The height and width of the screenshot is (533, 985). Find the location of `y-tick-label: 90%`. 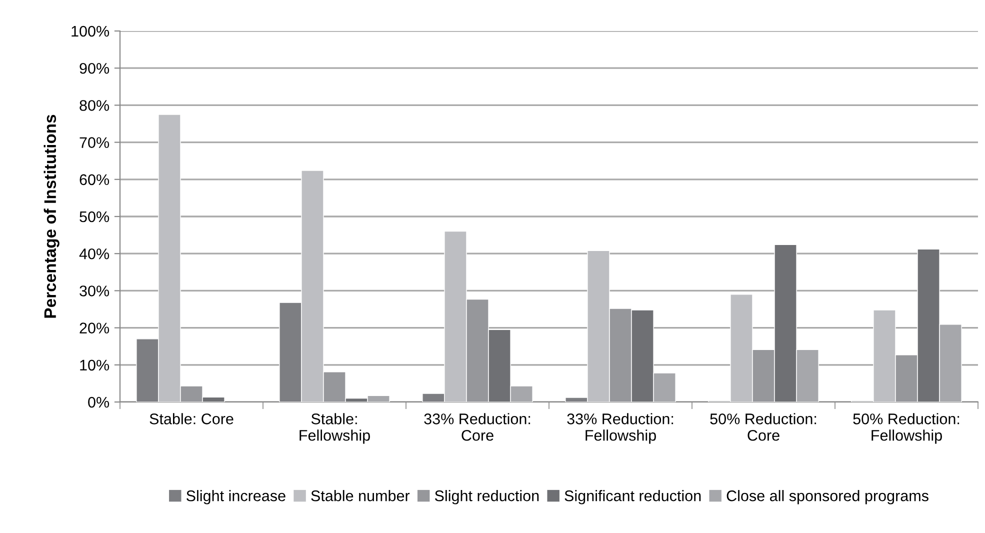

y-tick-label: 90% is located at coordinates (95, 68).